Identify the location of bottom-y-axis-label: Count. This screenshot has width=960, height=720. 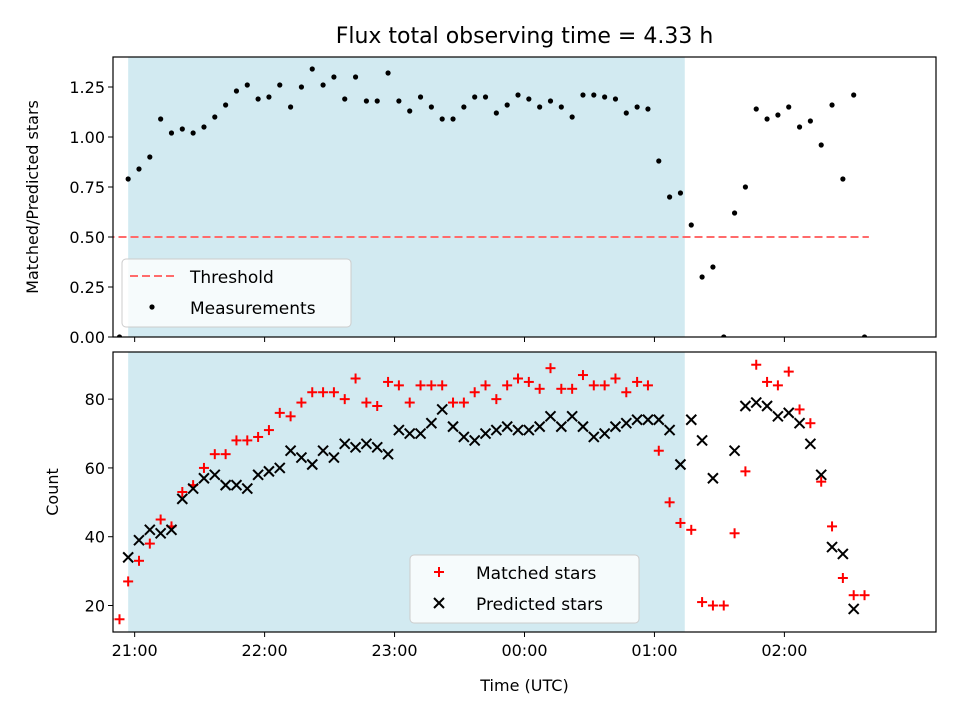
(52, 492).